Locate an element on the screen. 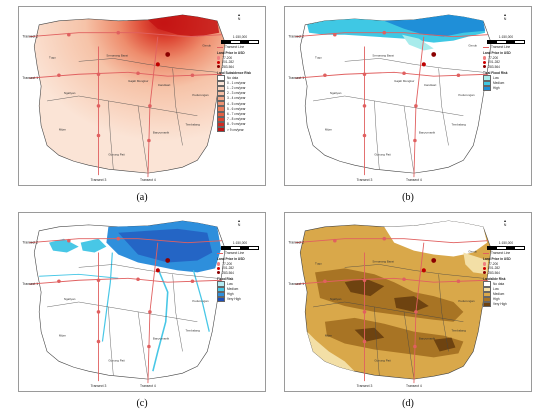  caption-d: (d) is located at coordinates (408, 403).